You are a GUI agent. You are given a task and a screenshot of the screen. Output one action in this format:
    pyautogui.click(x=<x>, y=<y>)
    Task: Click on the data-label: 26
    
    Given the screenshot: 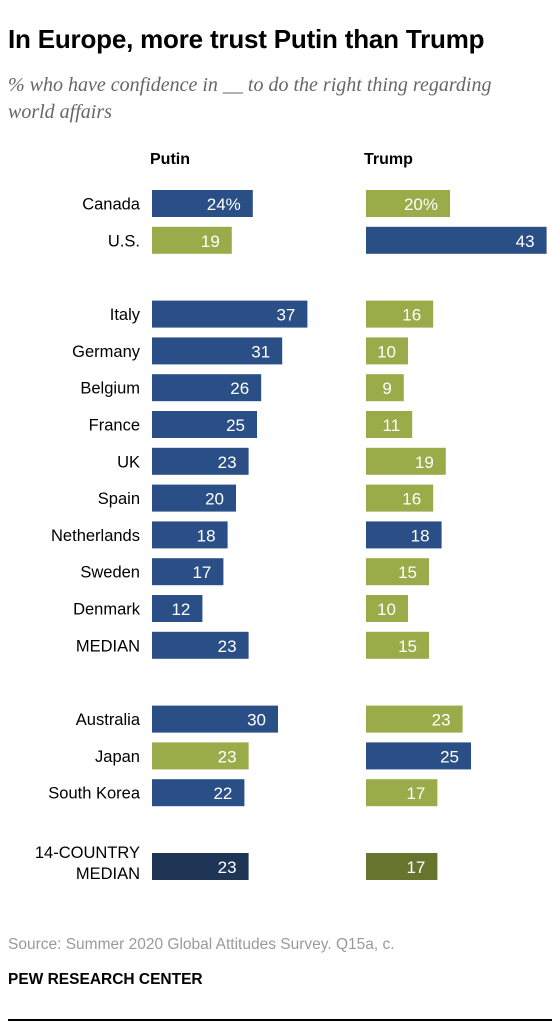 What is the action you would take?
    pyautogui.click(x=239, y=388)
    